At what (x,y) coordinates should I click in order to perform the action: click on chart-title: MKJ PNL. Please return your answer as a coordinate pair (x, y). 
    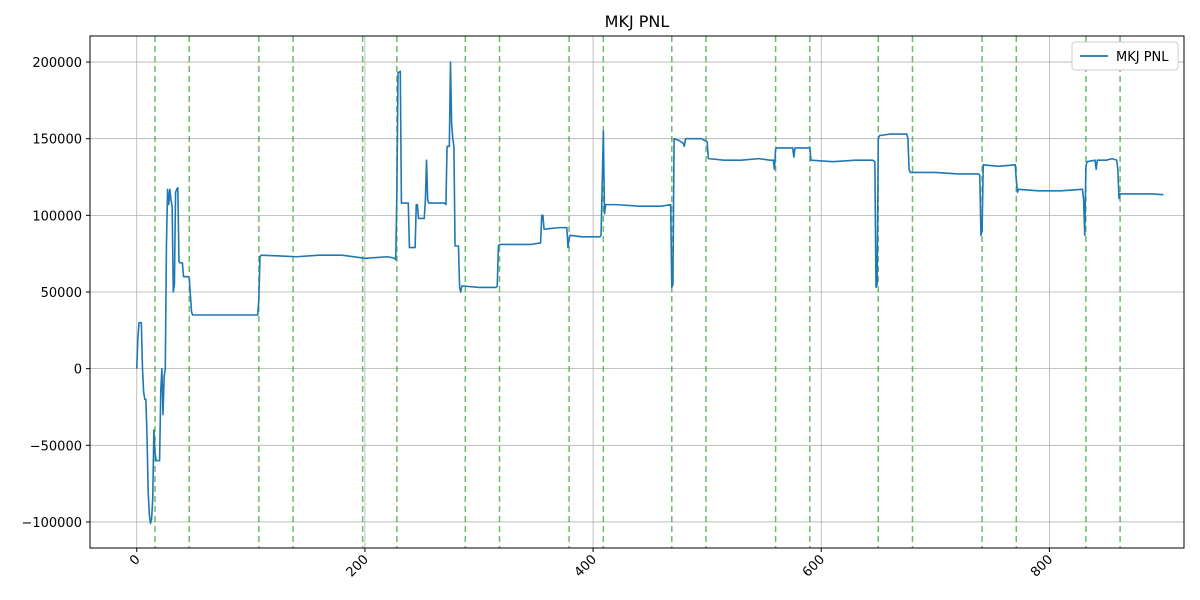
    Looking at the image, I should click on (637, 21).